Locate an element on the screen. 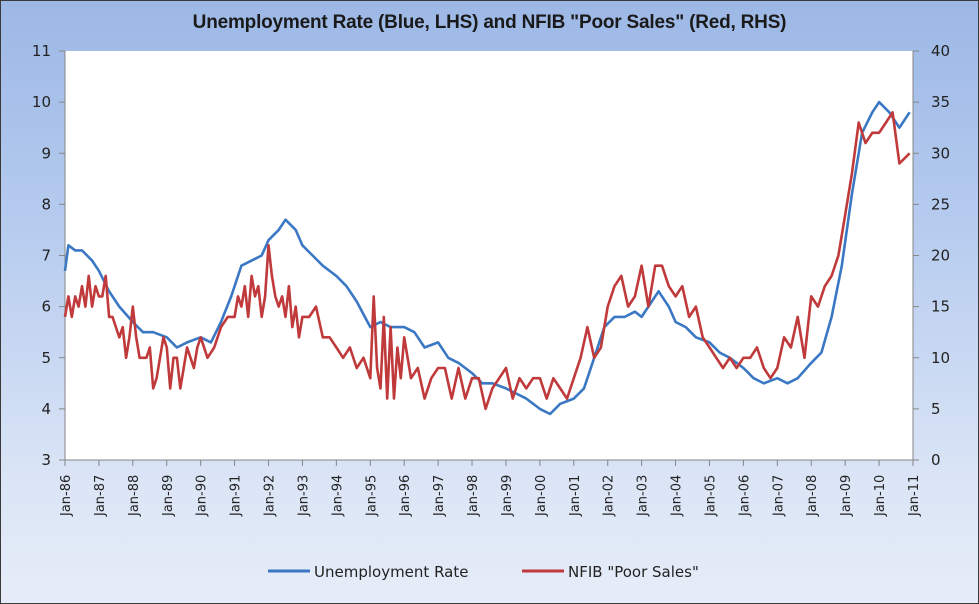  x-tick-label: Jan-05 is located at coordinates (710, 496).